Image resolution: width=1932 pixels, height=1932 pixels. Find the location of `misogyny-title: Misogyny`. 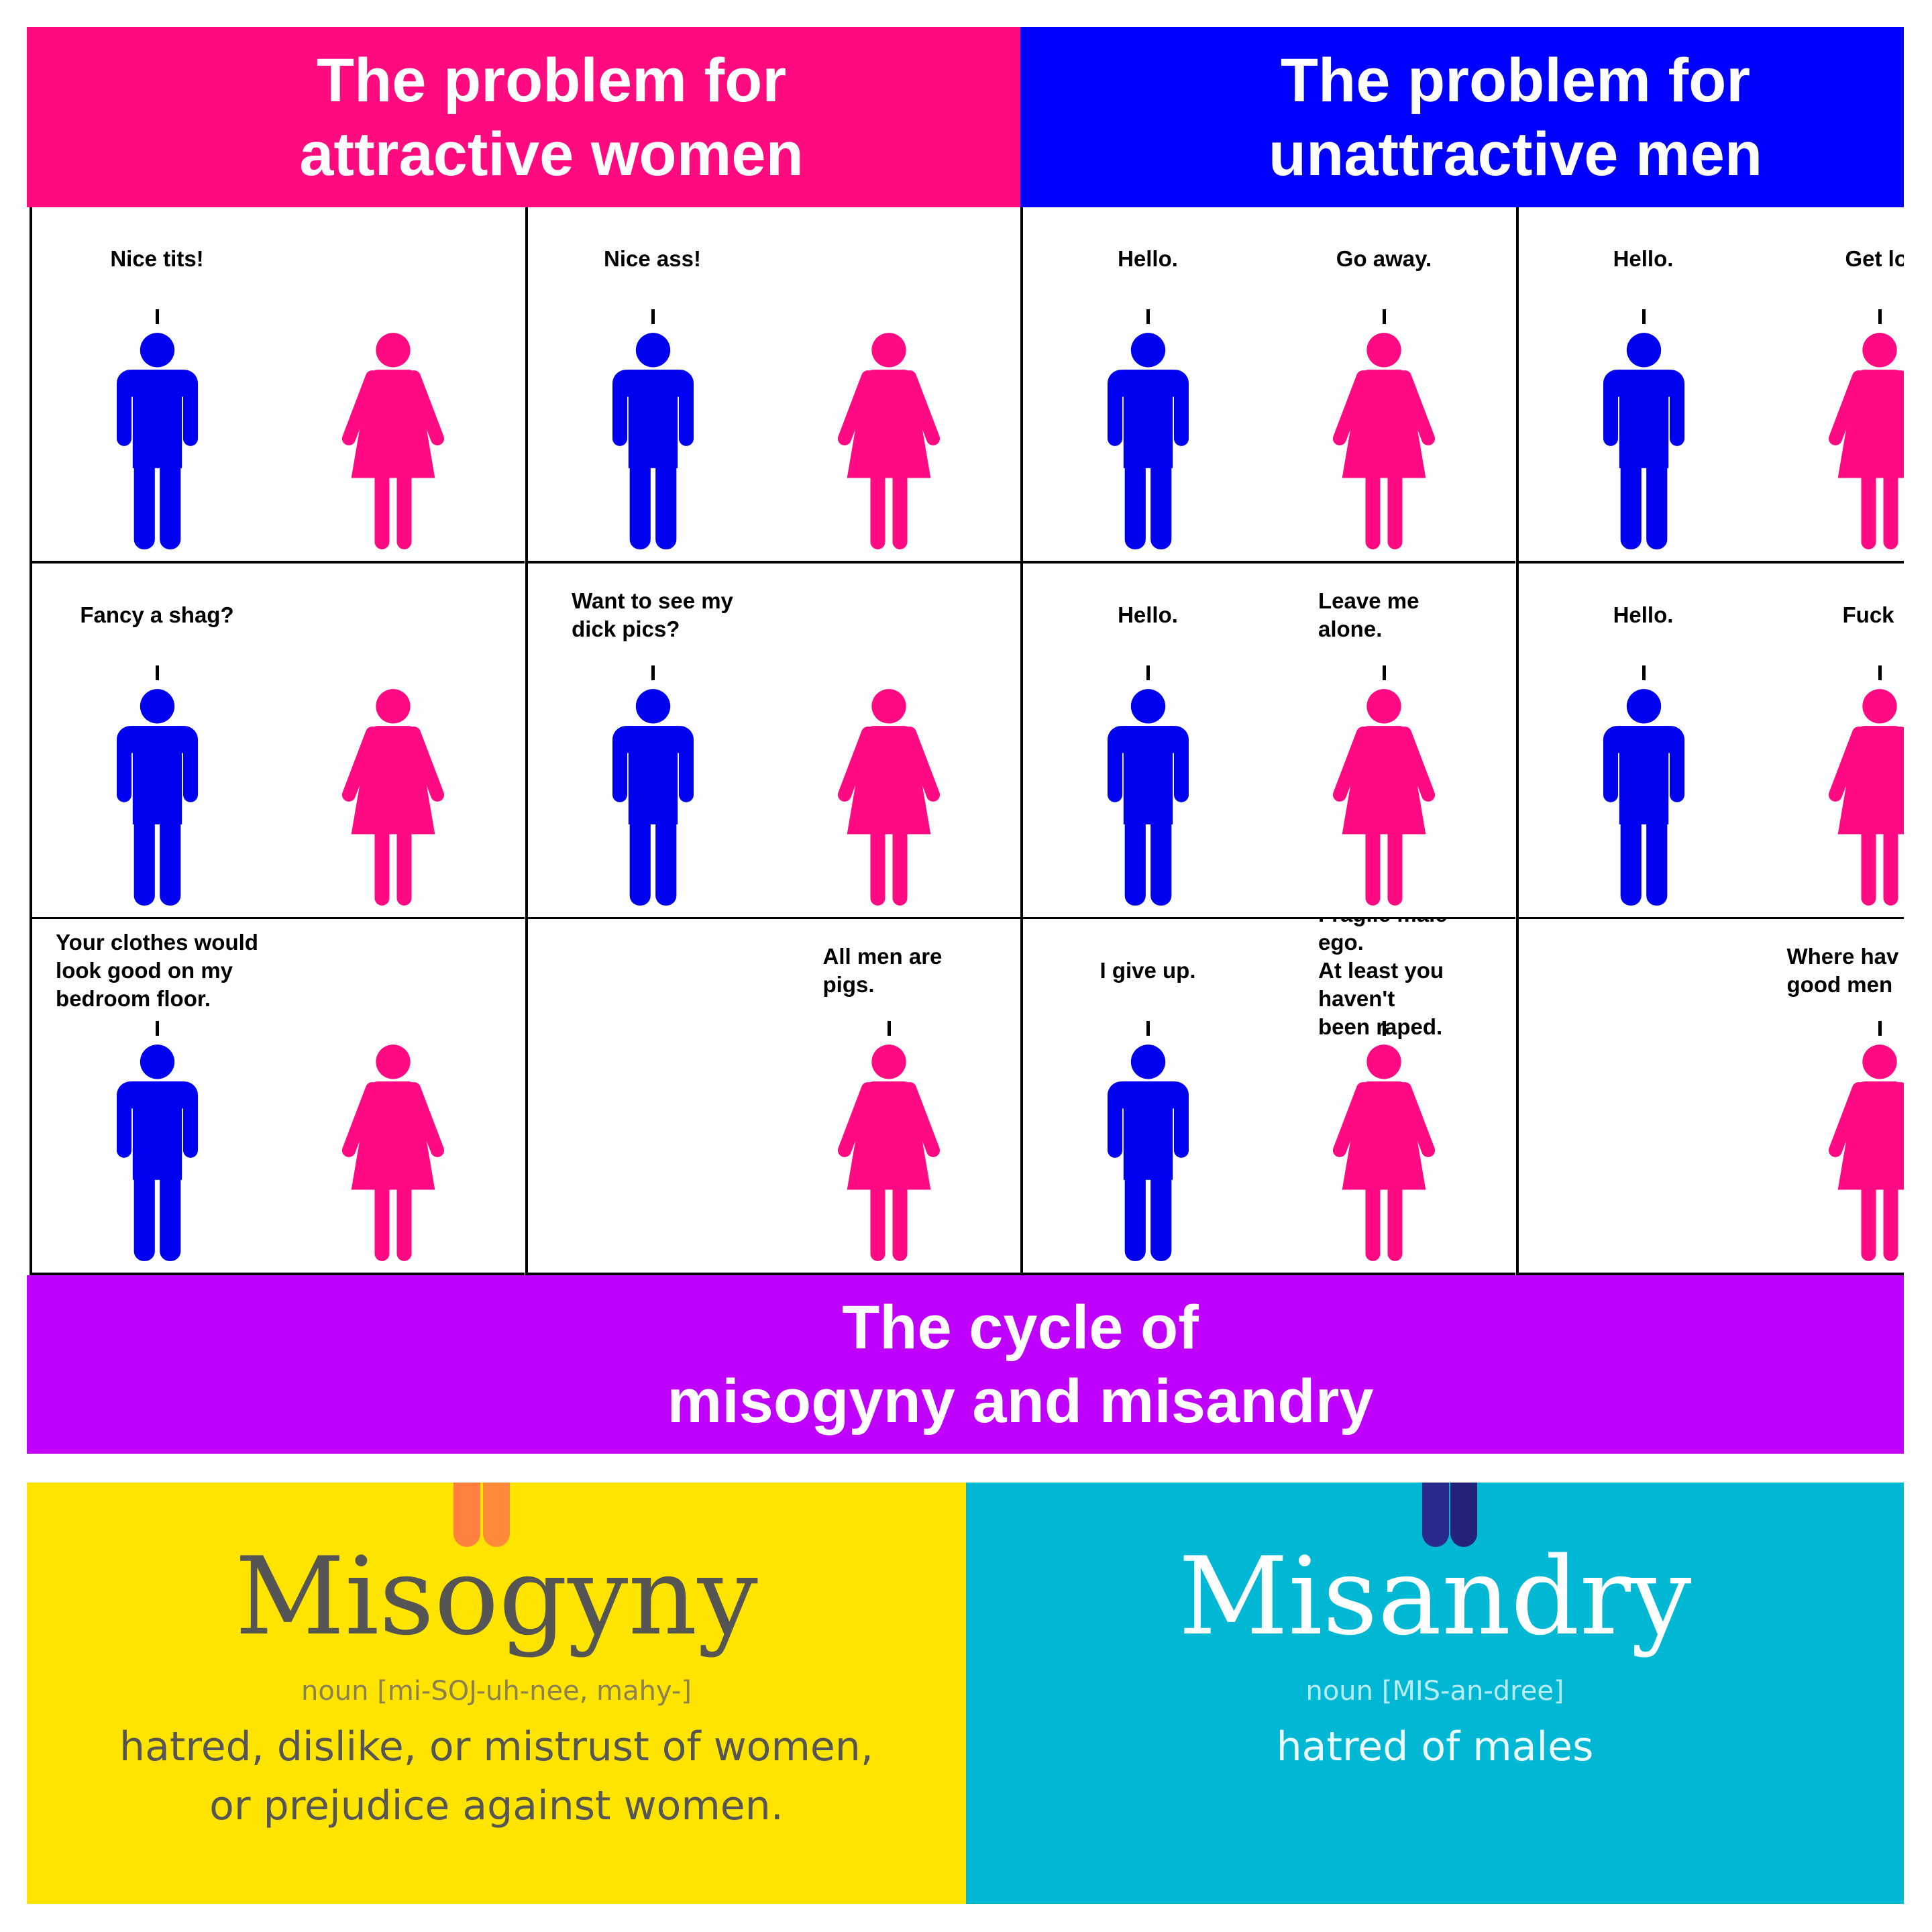

misogyny-title: Misogyny is located at coordinates (496, 1596).